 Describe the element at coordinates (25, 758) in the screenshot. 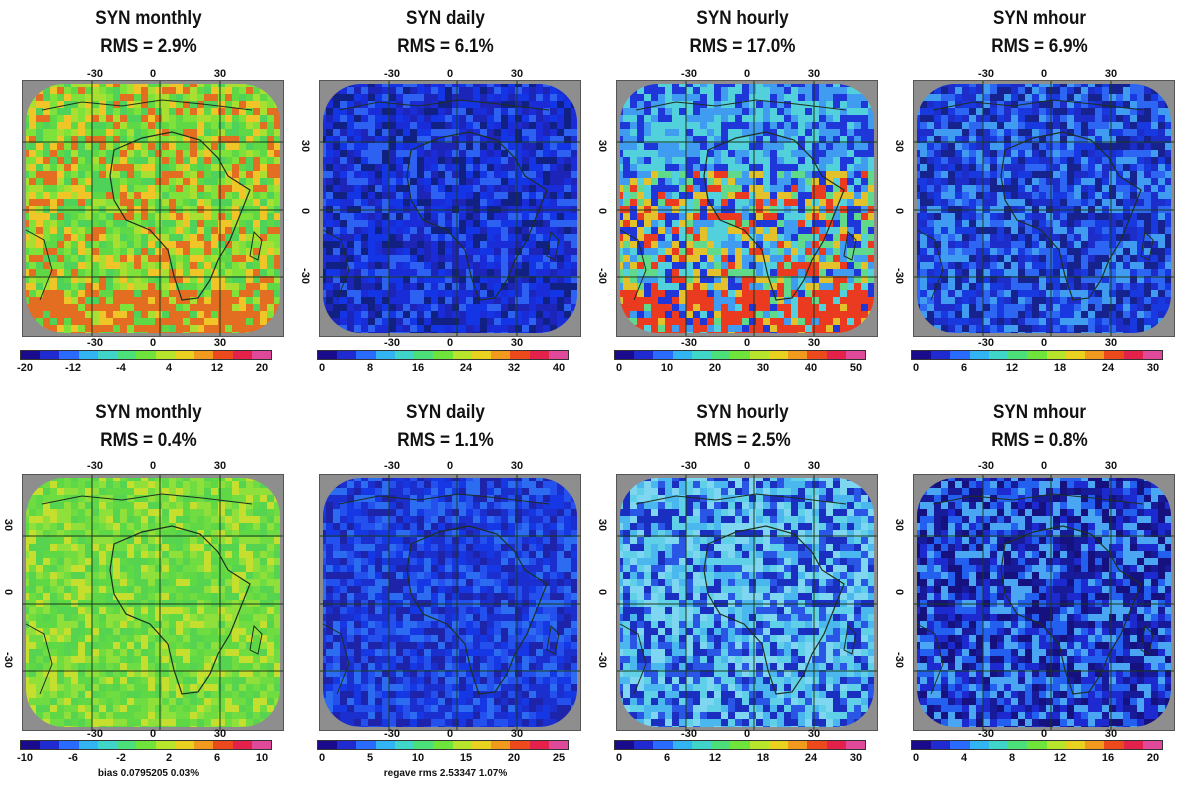

I see `colorbar-tick: -10` at that location.